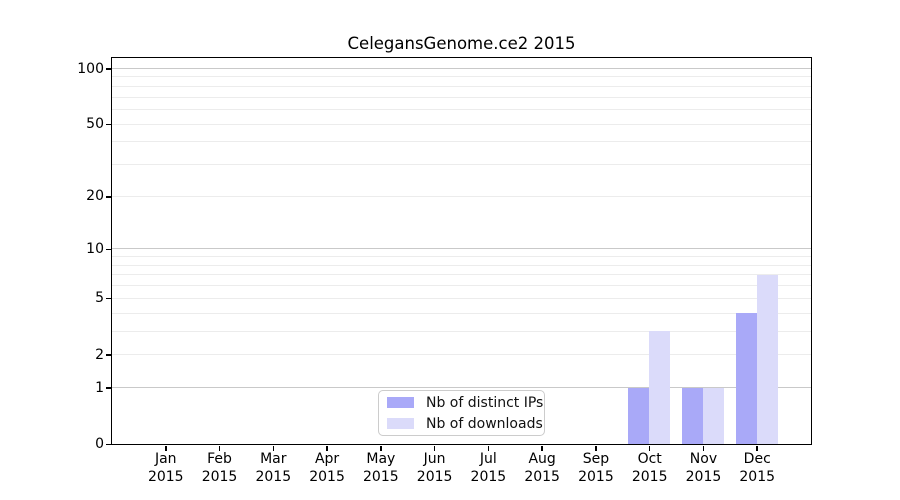 This screenshot has width=900, height=500. I want to click on x-tick-month: Apr, so click(327, 459).